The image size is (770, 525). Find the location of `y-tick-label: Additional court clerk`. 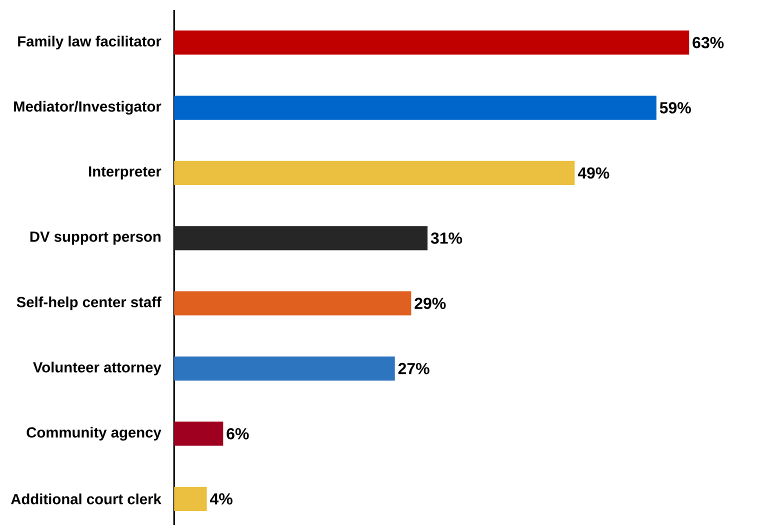

y-tick-label: Additional court clerk is located at coordinates (86, 499).